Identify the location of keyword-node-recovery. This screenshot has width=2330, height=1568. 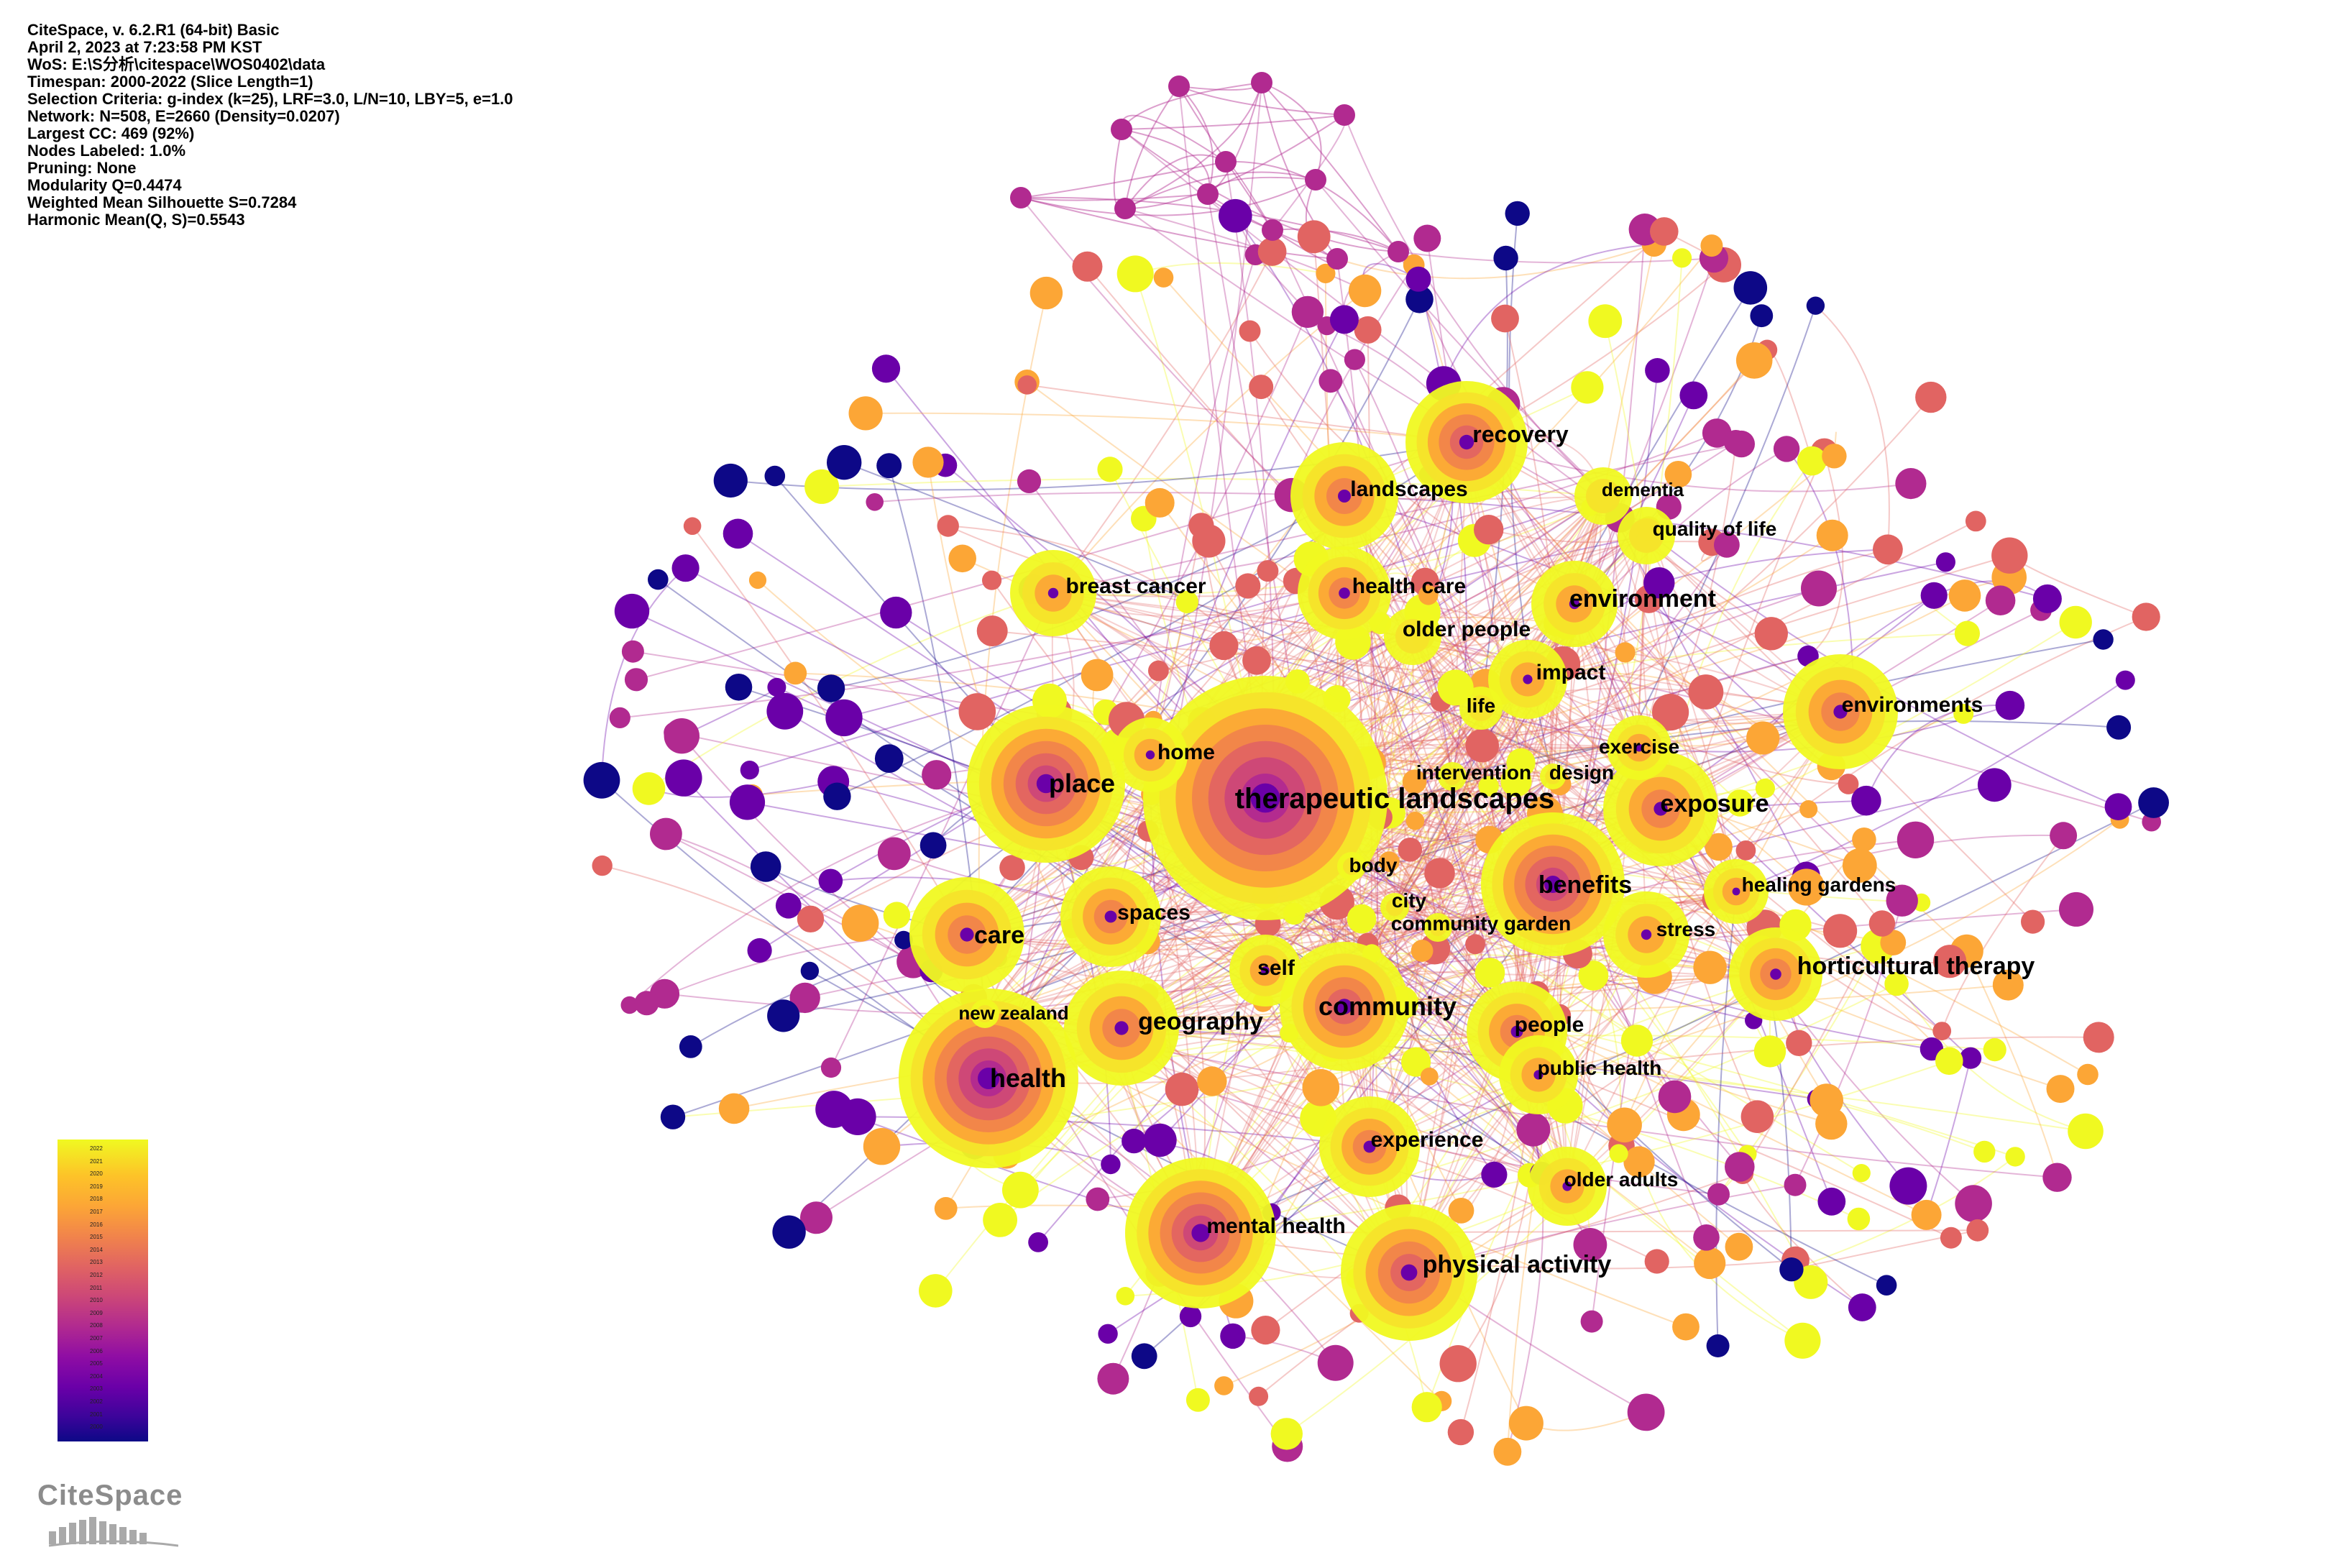
(1466, 442).